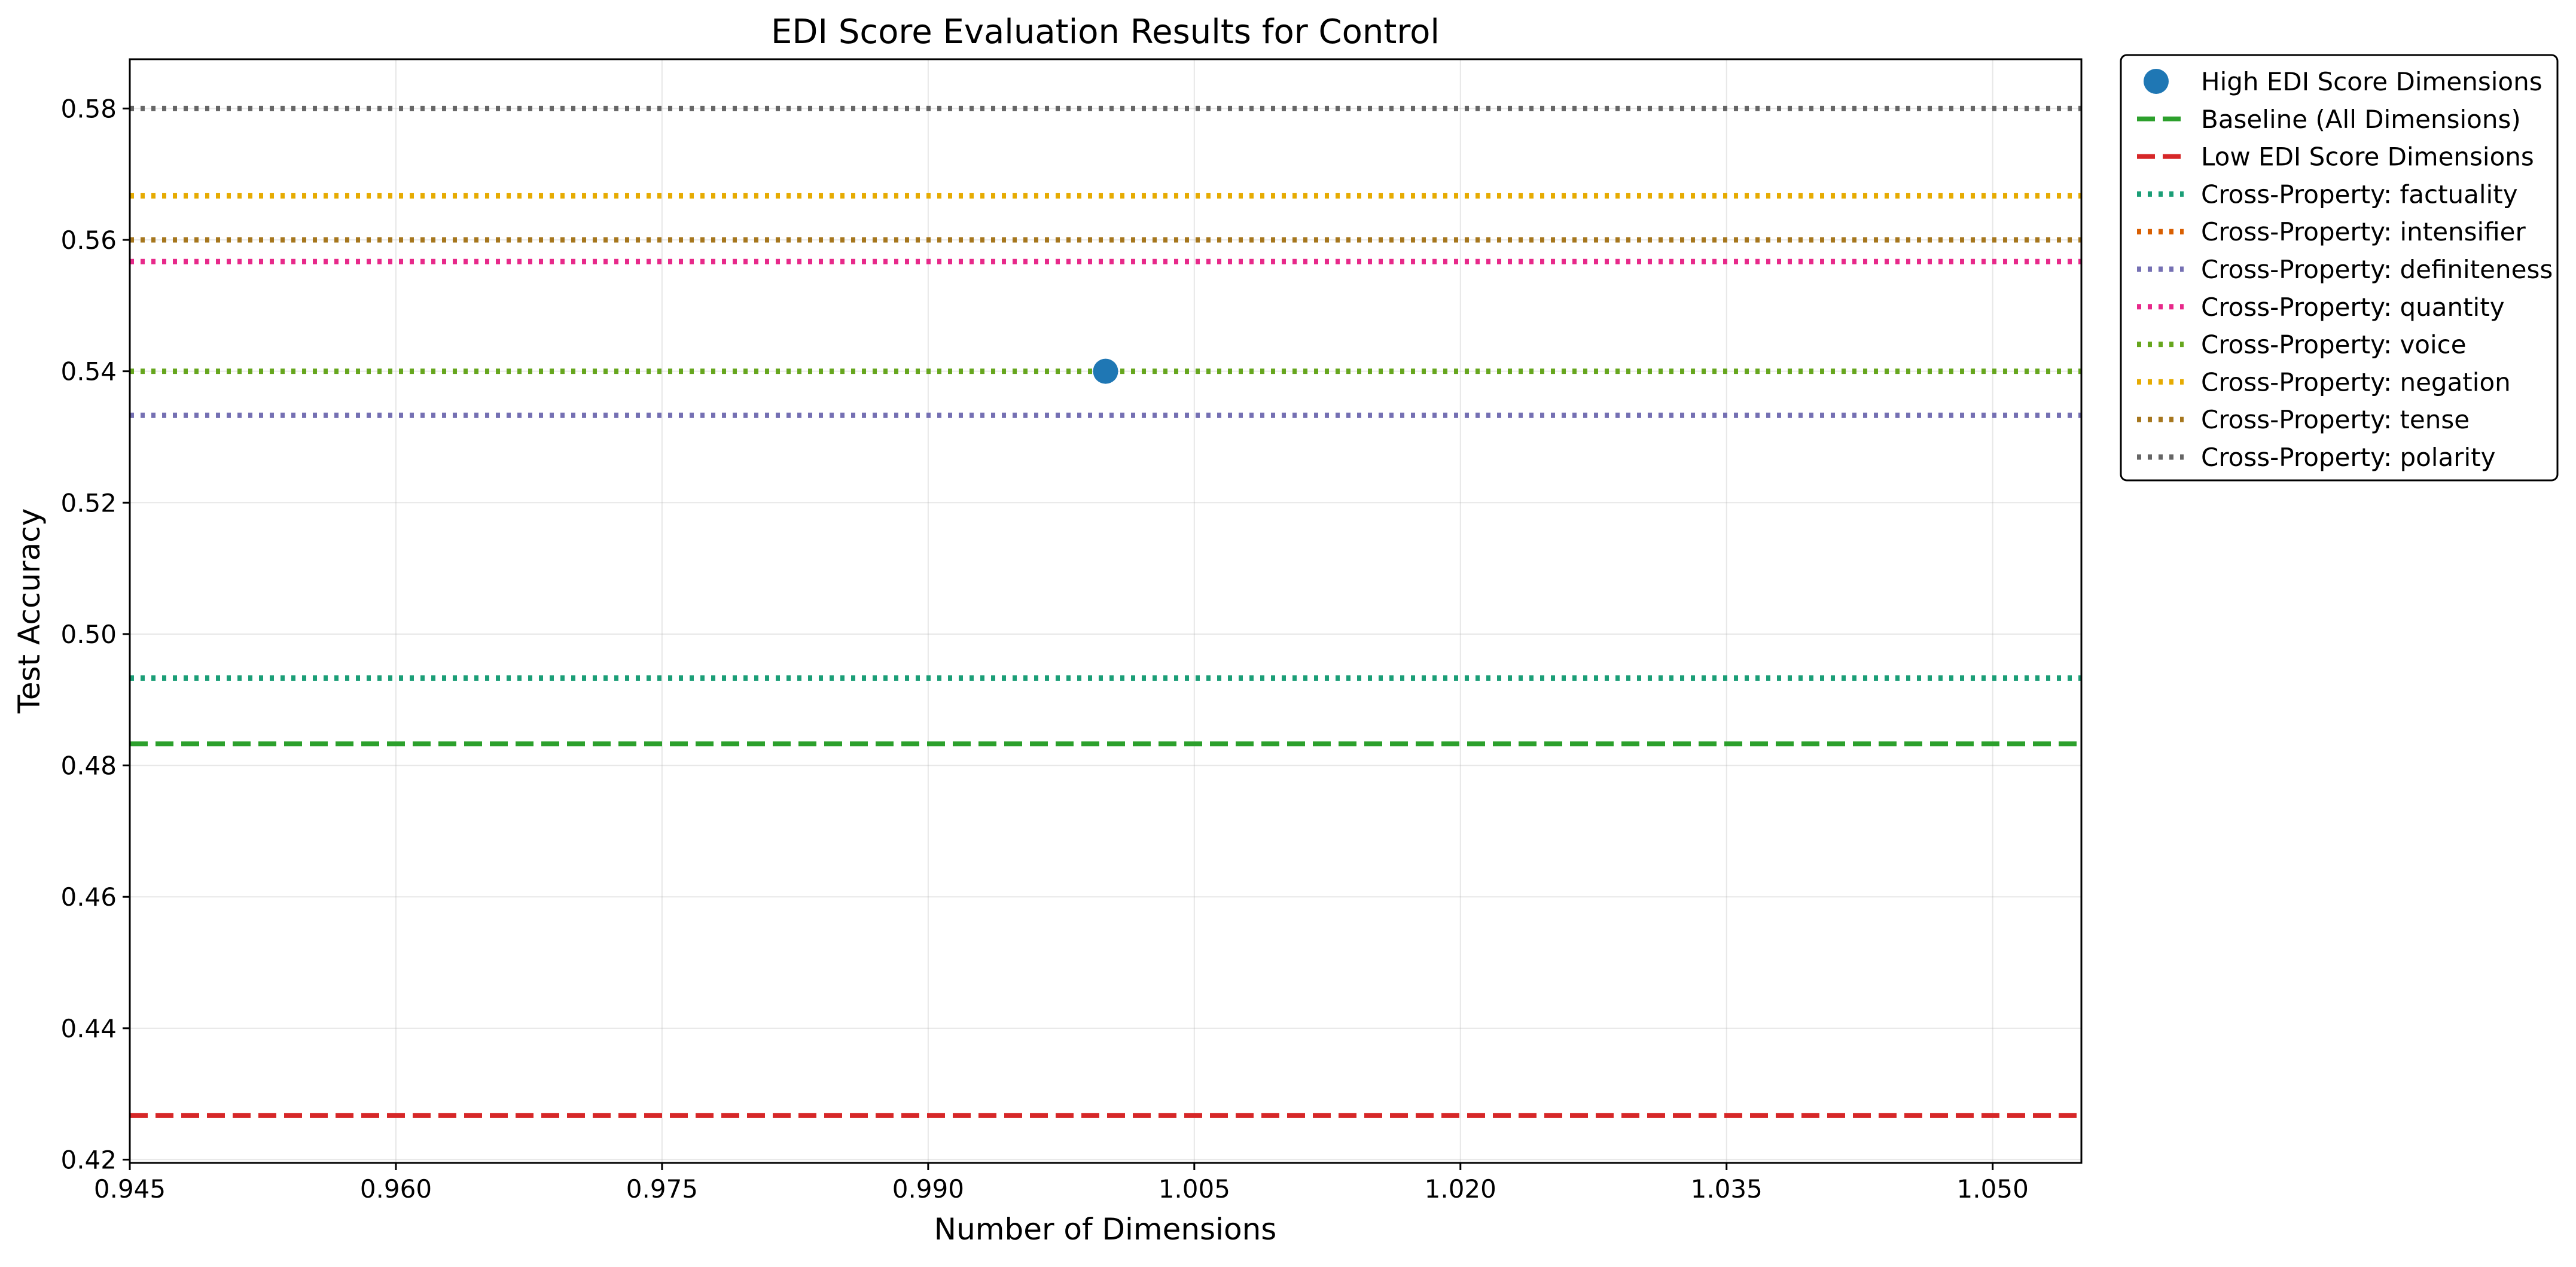  What do you see at coordinates (88, 766) in the screenshot?
I see `y-tick-label: 0.48` at bounding box center [88, 766].